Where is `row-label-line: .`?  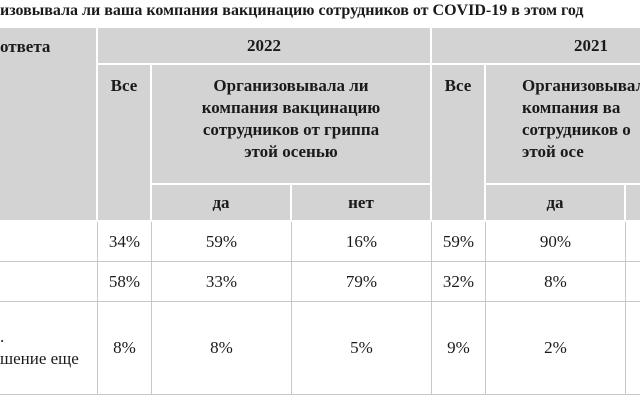
row-label-line: . is located at coordinates (2, 336).